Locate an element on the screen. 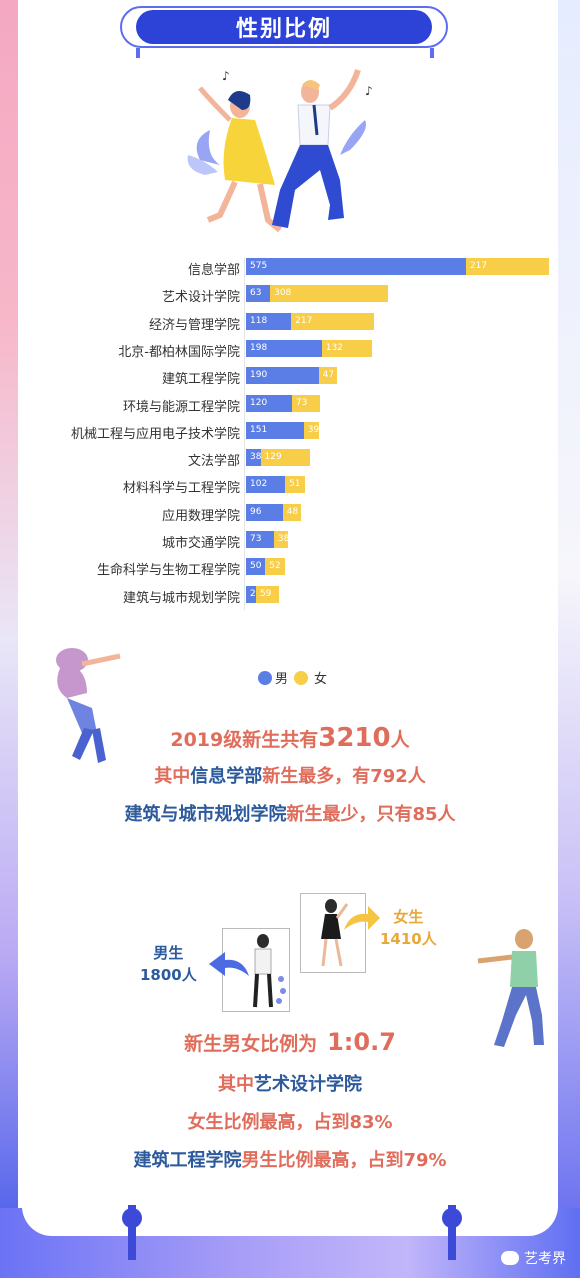 Image resolution: width=580 pixels, height=1278 pixels. category-label: 环境与能源工程学院 is located at coordinates (181, 407).